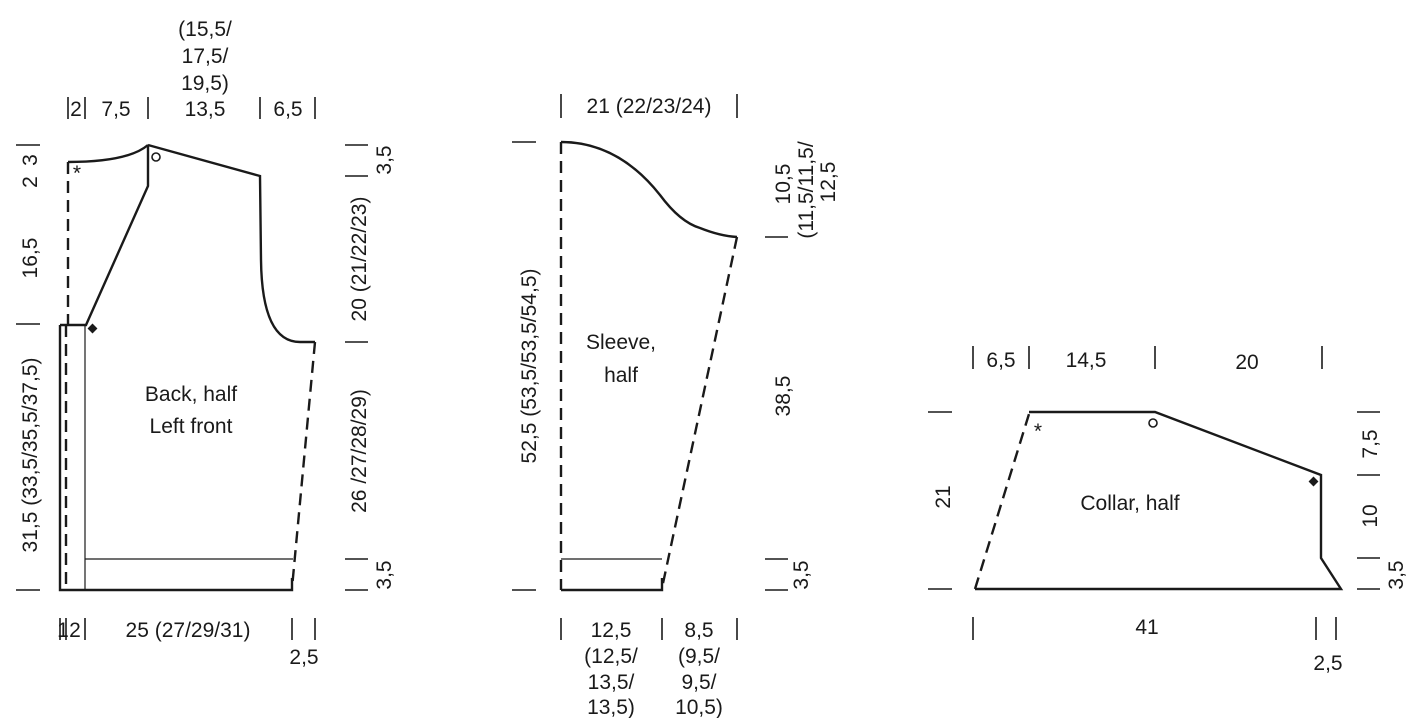  I want to click on body-bottom-dim-width: 25 (27/29/31), so click(188, 630).